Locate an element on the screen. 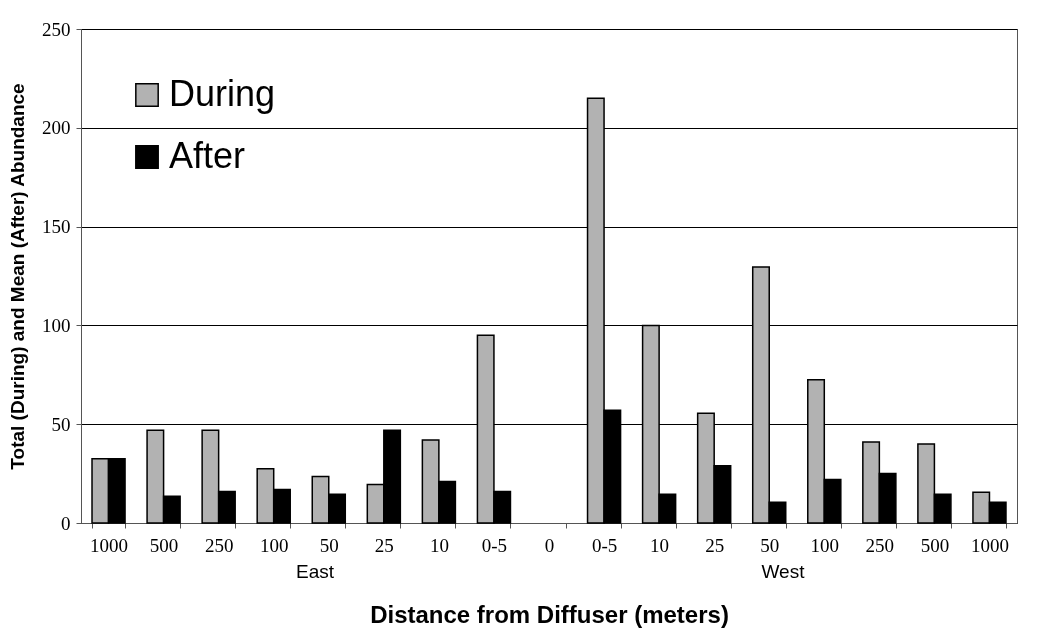 This screenshot has width=1053, height=634. y-tick-label: 250 is located at coordinates (56, 29).